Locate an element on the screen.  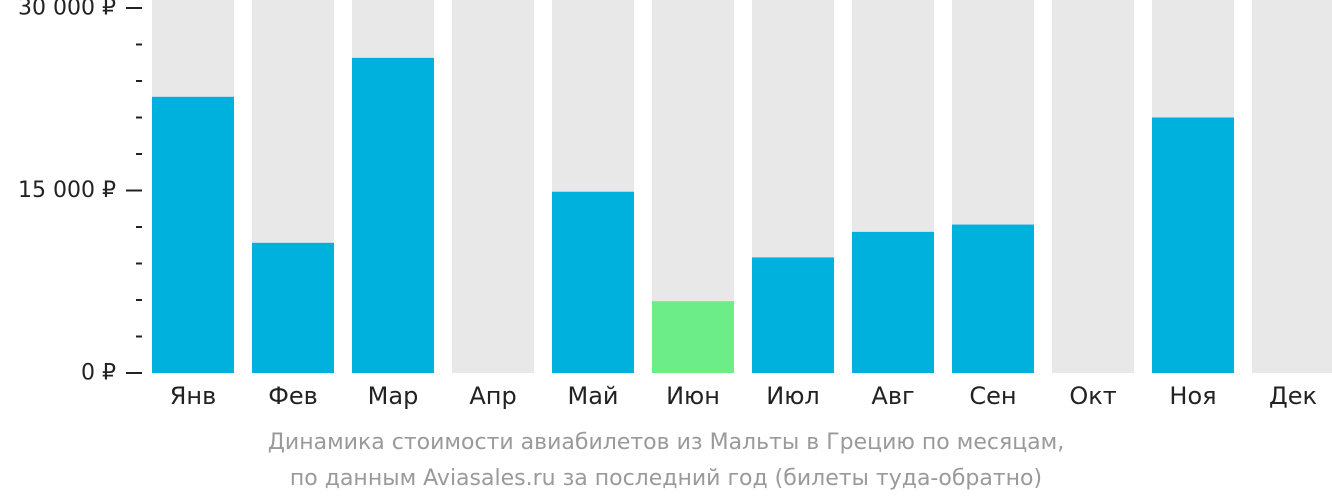
y-axis: 0 ₽ 15 000 ₽ 30 000 ₽ is located at coordinates (80, 193).